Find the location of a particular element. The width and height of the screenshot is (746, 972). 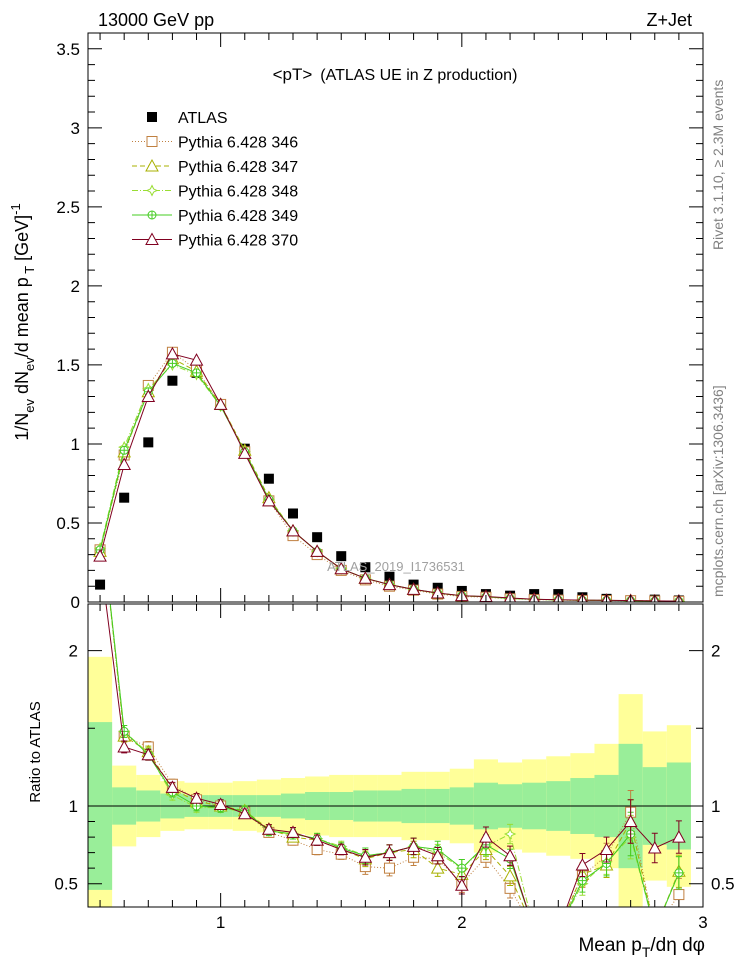

plot-title-main: <pT> is located at coordinates (293, 74).